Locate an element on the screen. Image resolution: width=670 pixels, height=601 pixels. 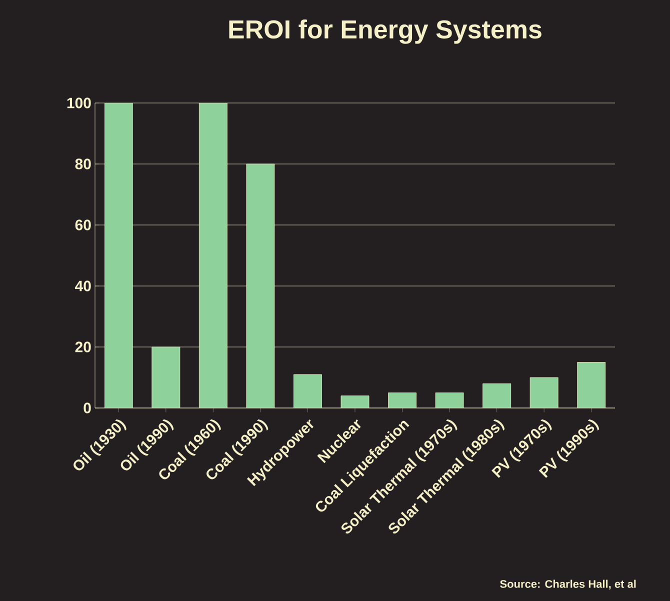
y-tick-label: 60 is located at coordinates (83, 225).